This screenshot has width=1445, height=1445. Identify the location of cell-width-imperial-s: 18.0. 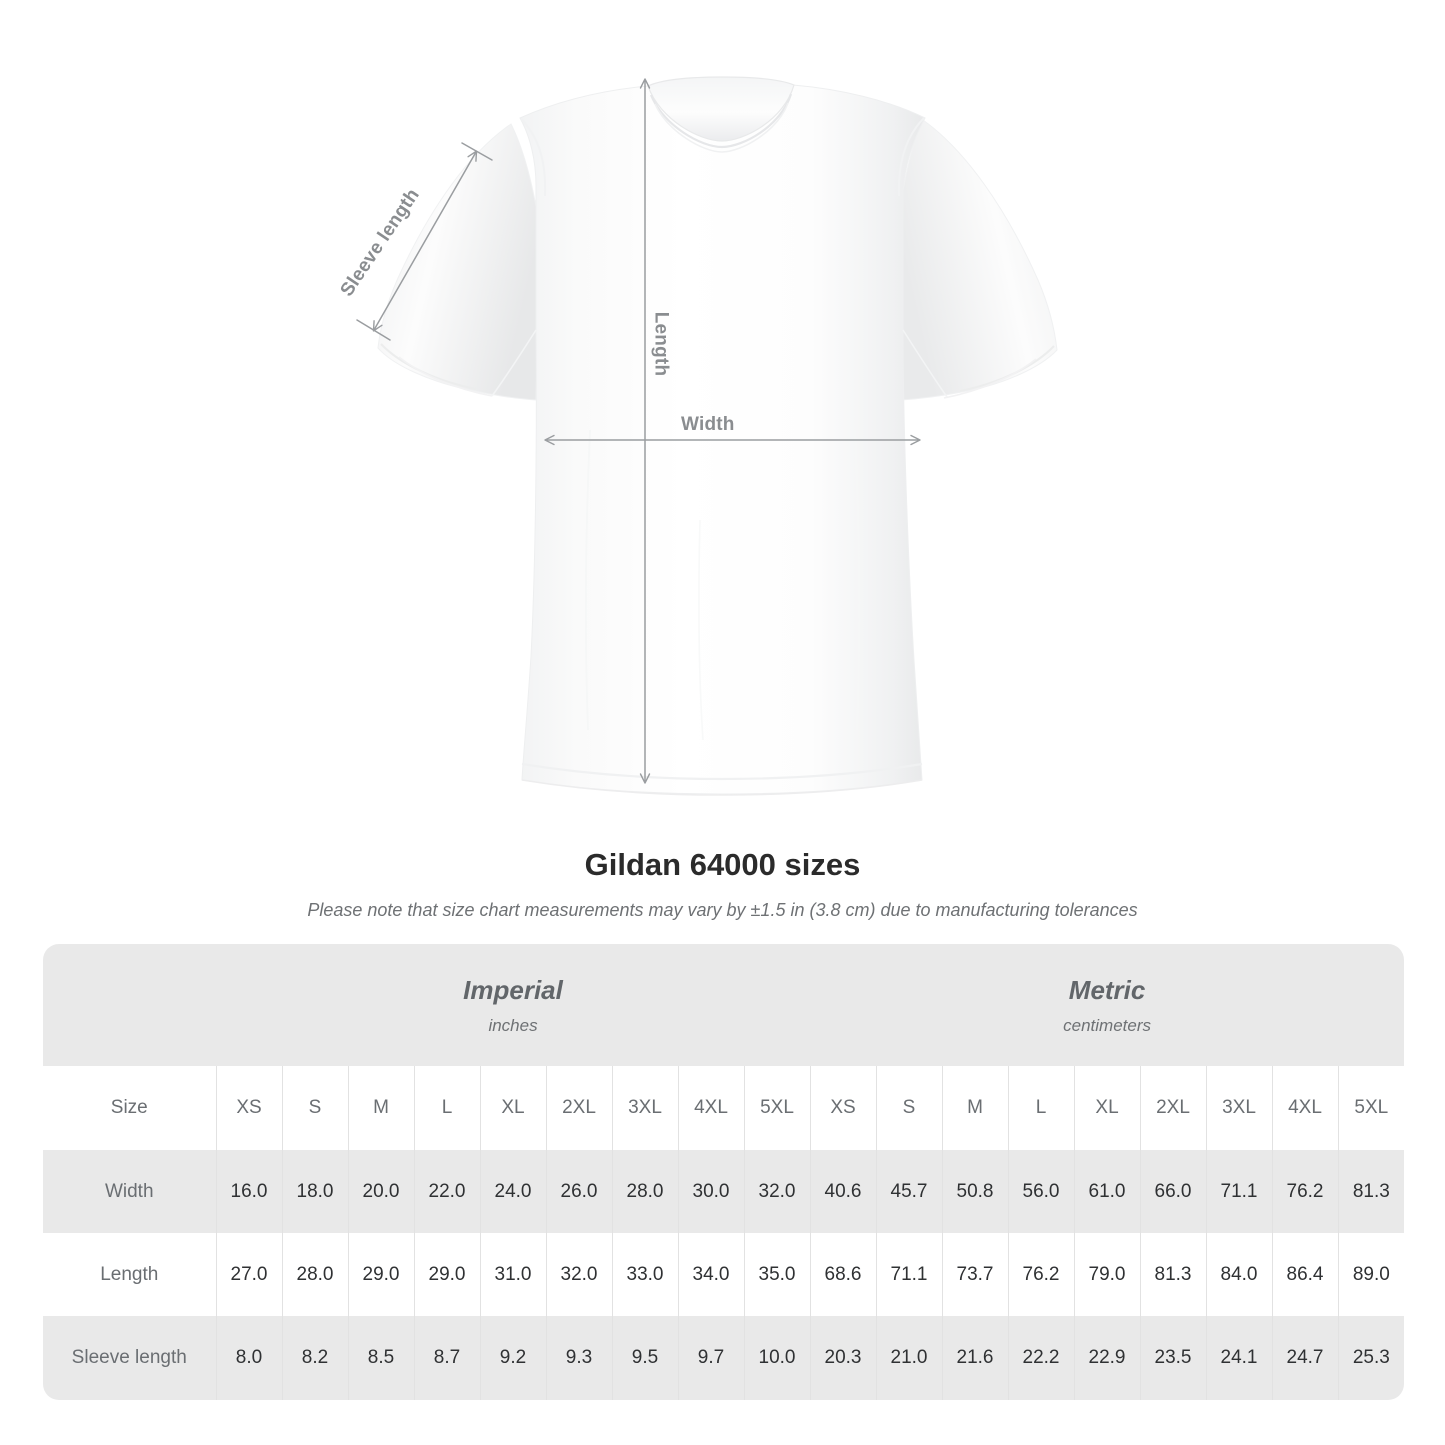
(314, 1191).